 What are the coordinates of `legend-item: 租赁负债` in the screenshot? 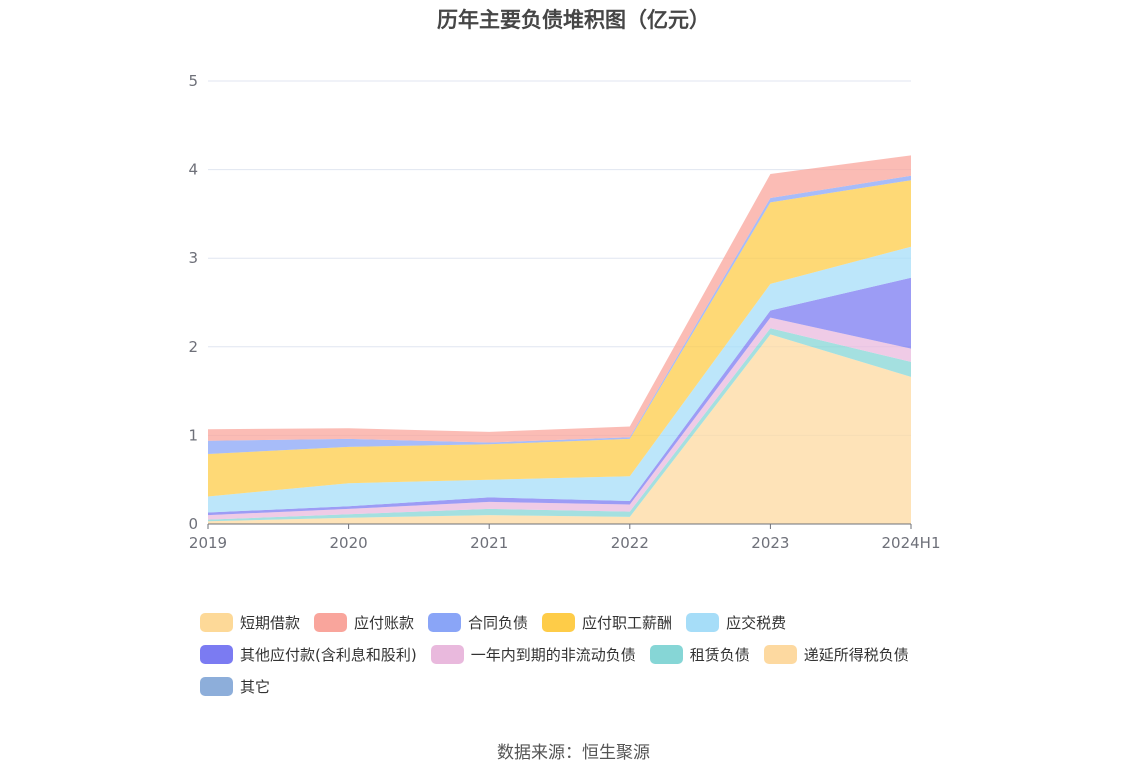 It's located at (699, 654).